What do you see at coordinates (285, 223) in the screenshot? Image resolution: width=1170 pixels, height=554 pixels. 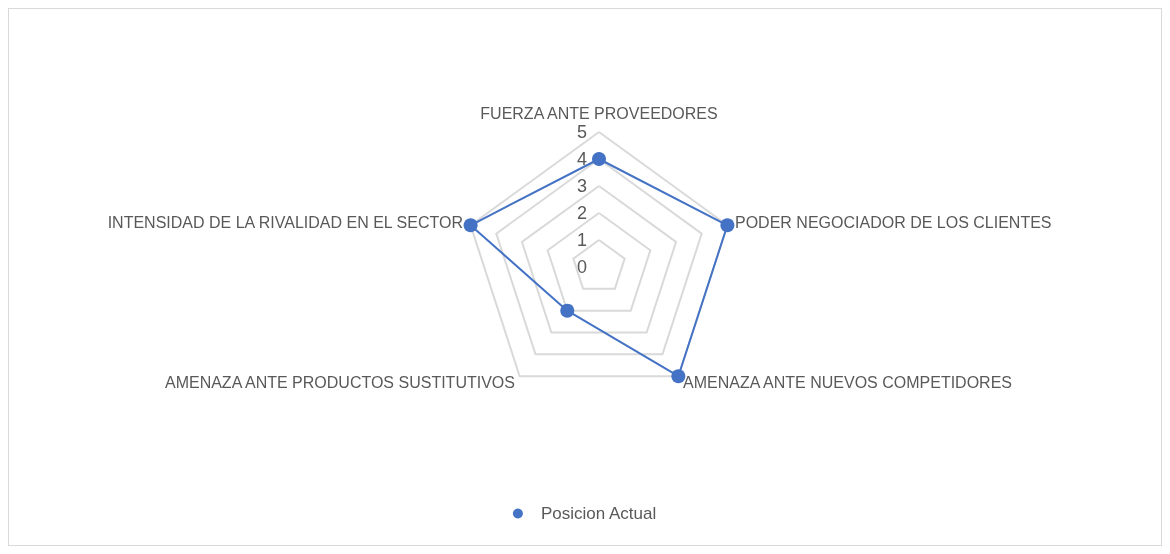 I see `spoke-label: INTENSIDAD DE LA RIVALIDAD EN EL SECTOR` at bounding box center [285, 223].